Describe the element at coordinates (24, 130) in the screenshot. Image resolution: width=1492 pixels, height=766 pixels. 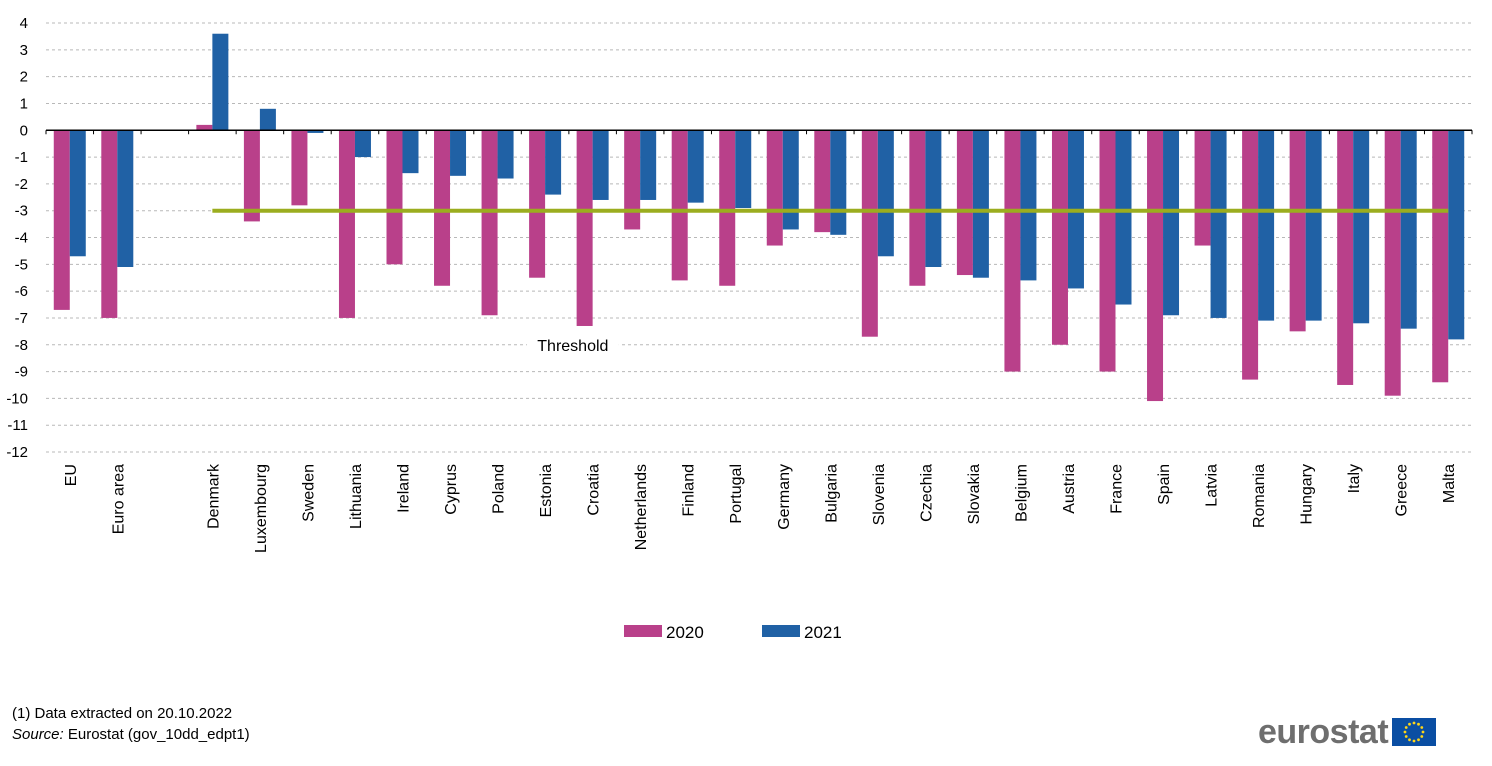
I see `y-tick-label: 0` at that location.